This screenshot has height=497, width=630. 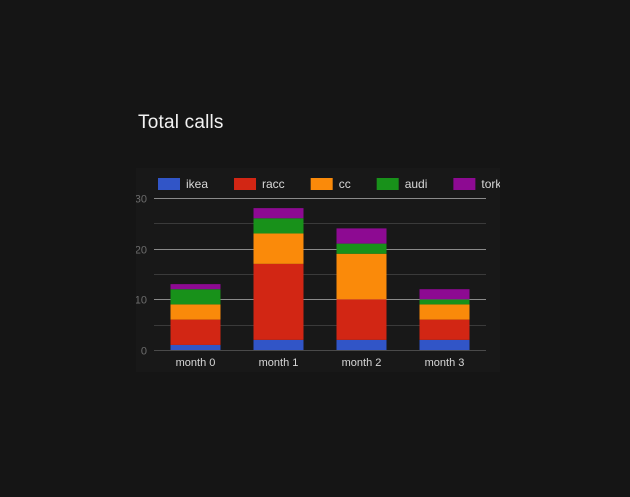 What do you see at coordinates (362, 363) in the screenshot?
I see `x-category-label: month 2` at bounding box center [362, 363].